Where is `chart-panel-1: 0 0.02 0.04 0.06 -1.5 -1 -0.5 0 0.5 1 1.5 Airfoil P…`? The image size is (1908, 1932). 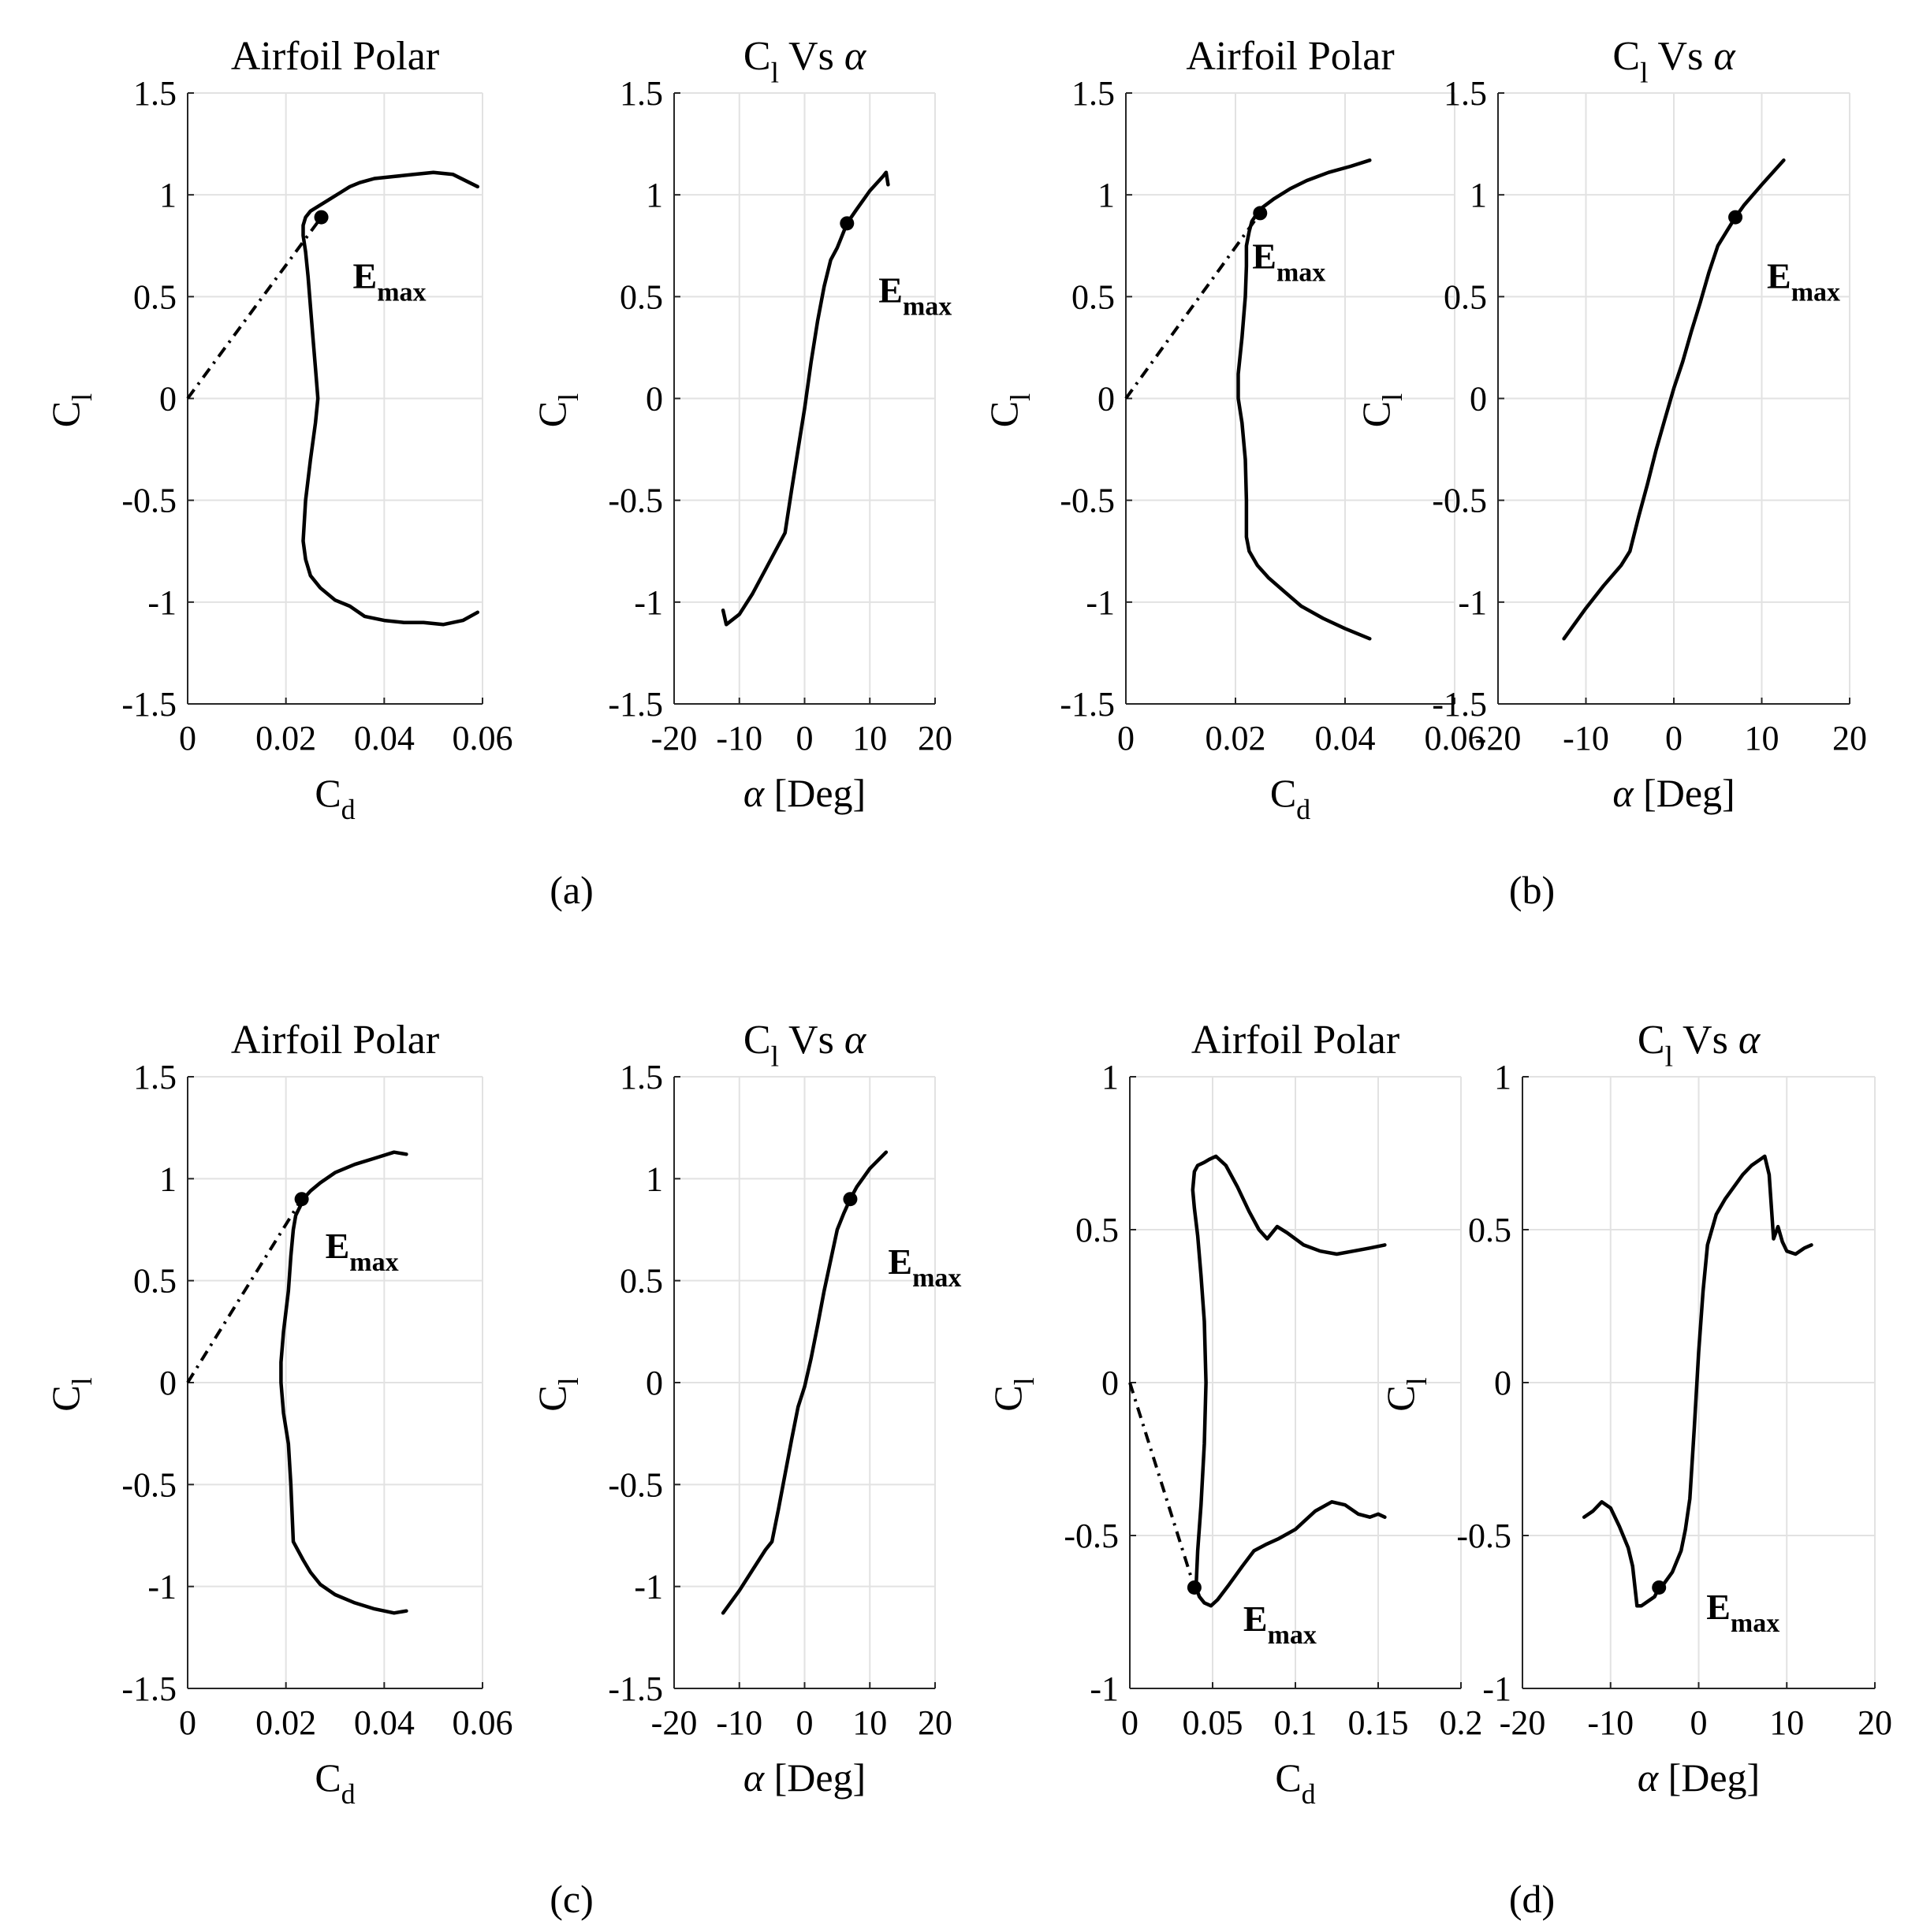
chart-panel-1: 0 0.02 0.04 0.06 -1.5 -1 -0.5 0 0.5 1 1.5 Airfoil P… is located at coordinates (278, 429).